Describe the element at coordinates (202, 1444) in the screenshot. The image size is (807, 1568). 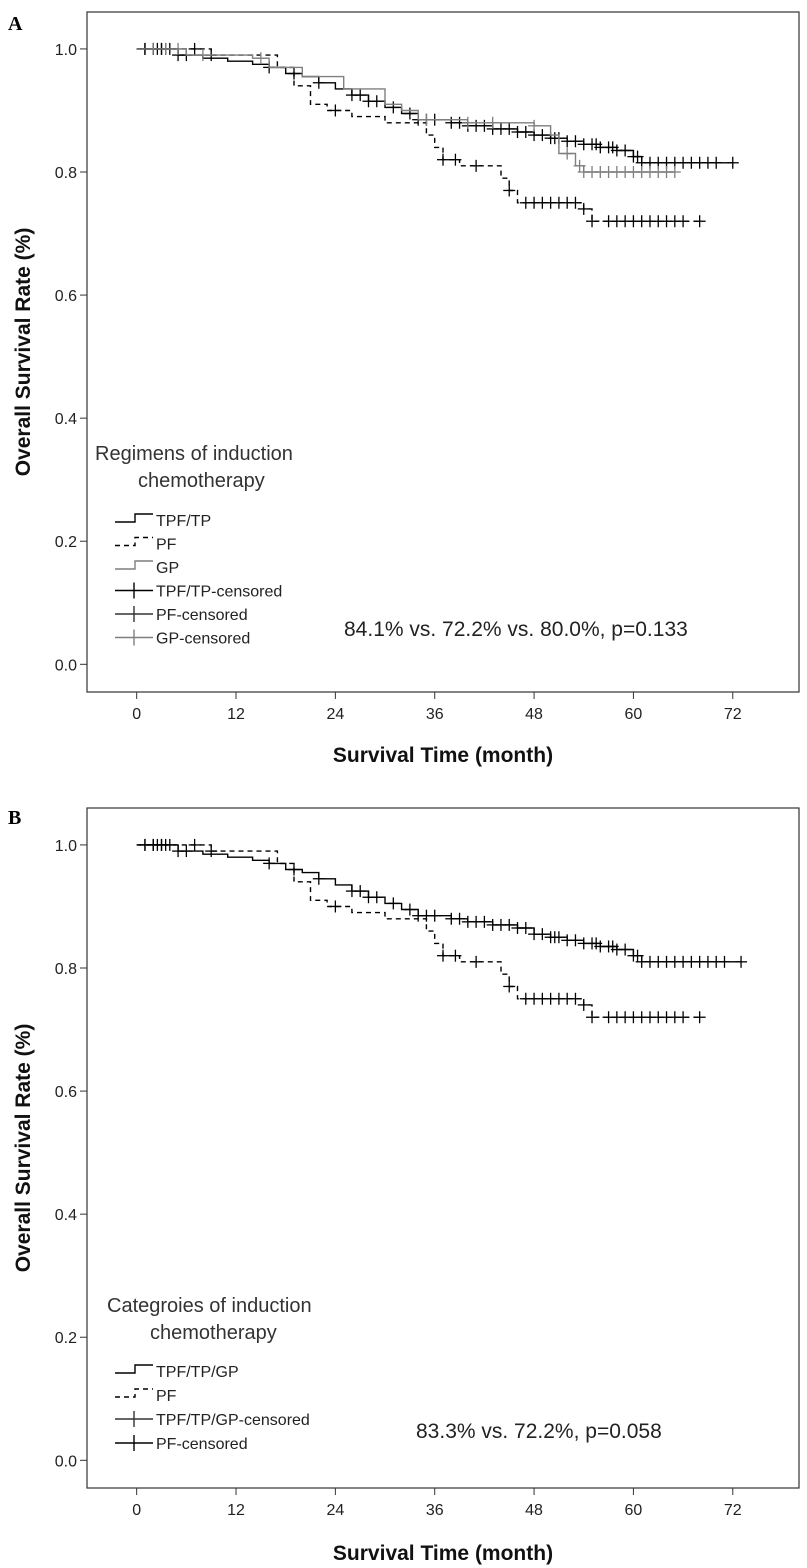
I see `legend-label-pf-censored-b: PF-censored` at that location.